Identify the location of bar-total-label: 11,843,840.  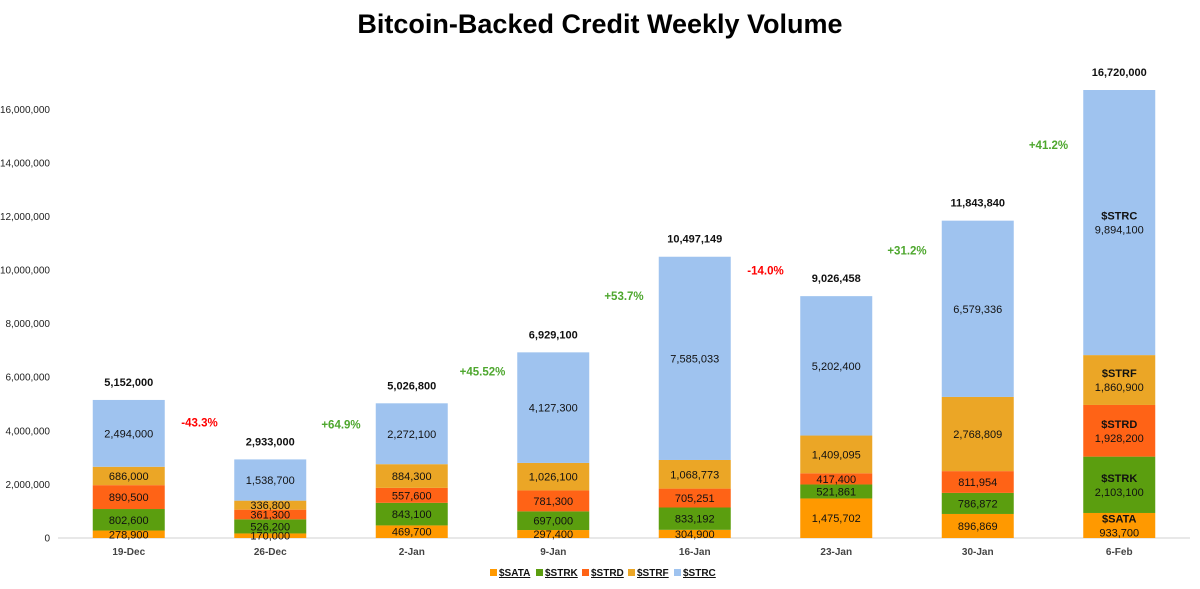
(978, 204).